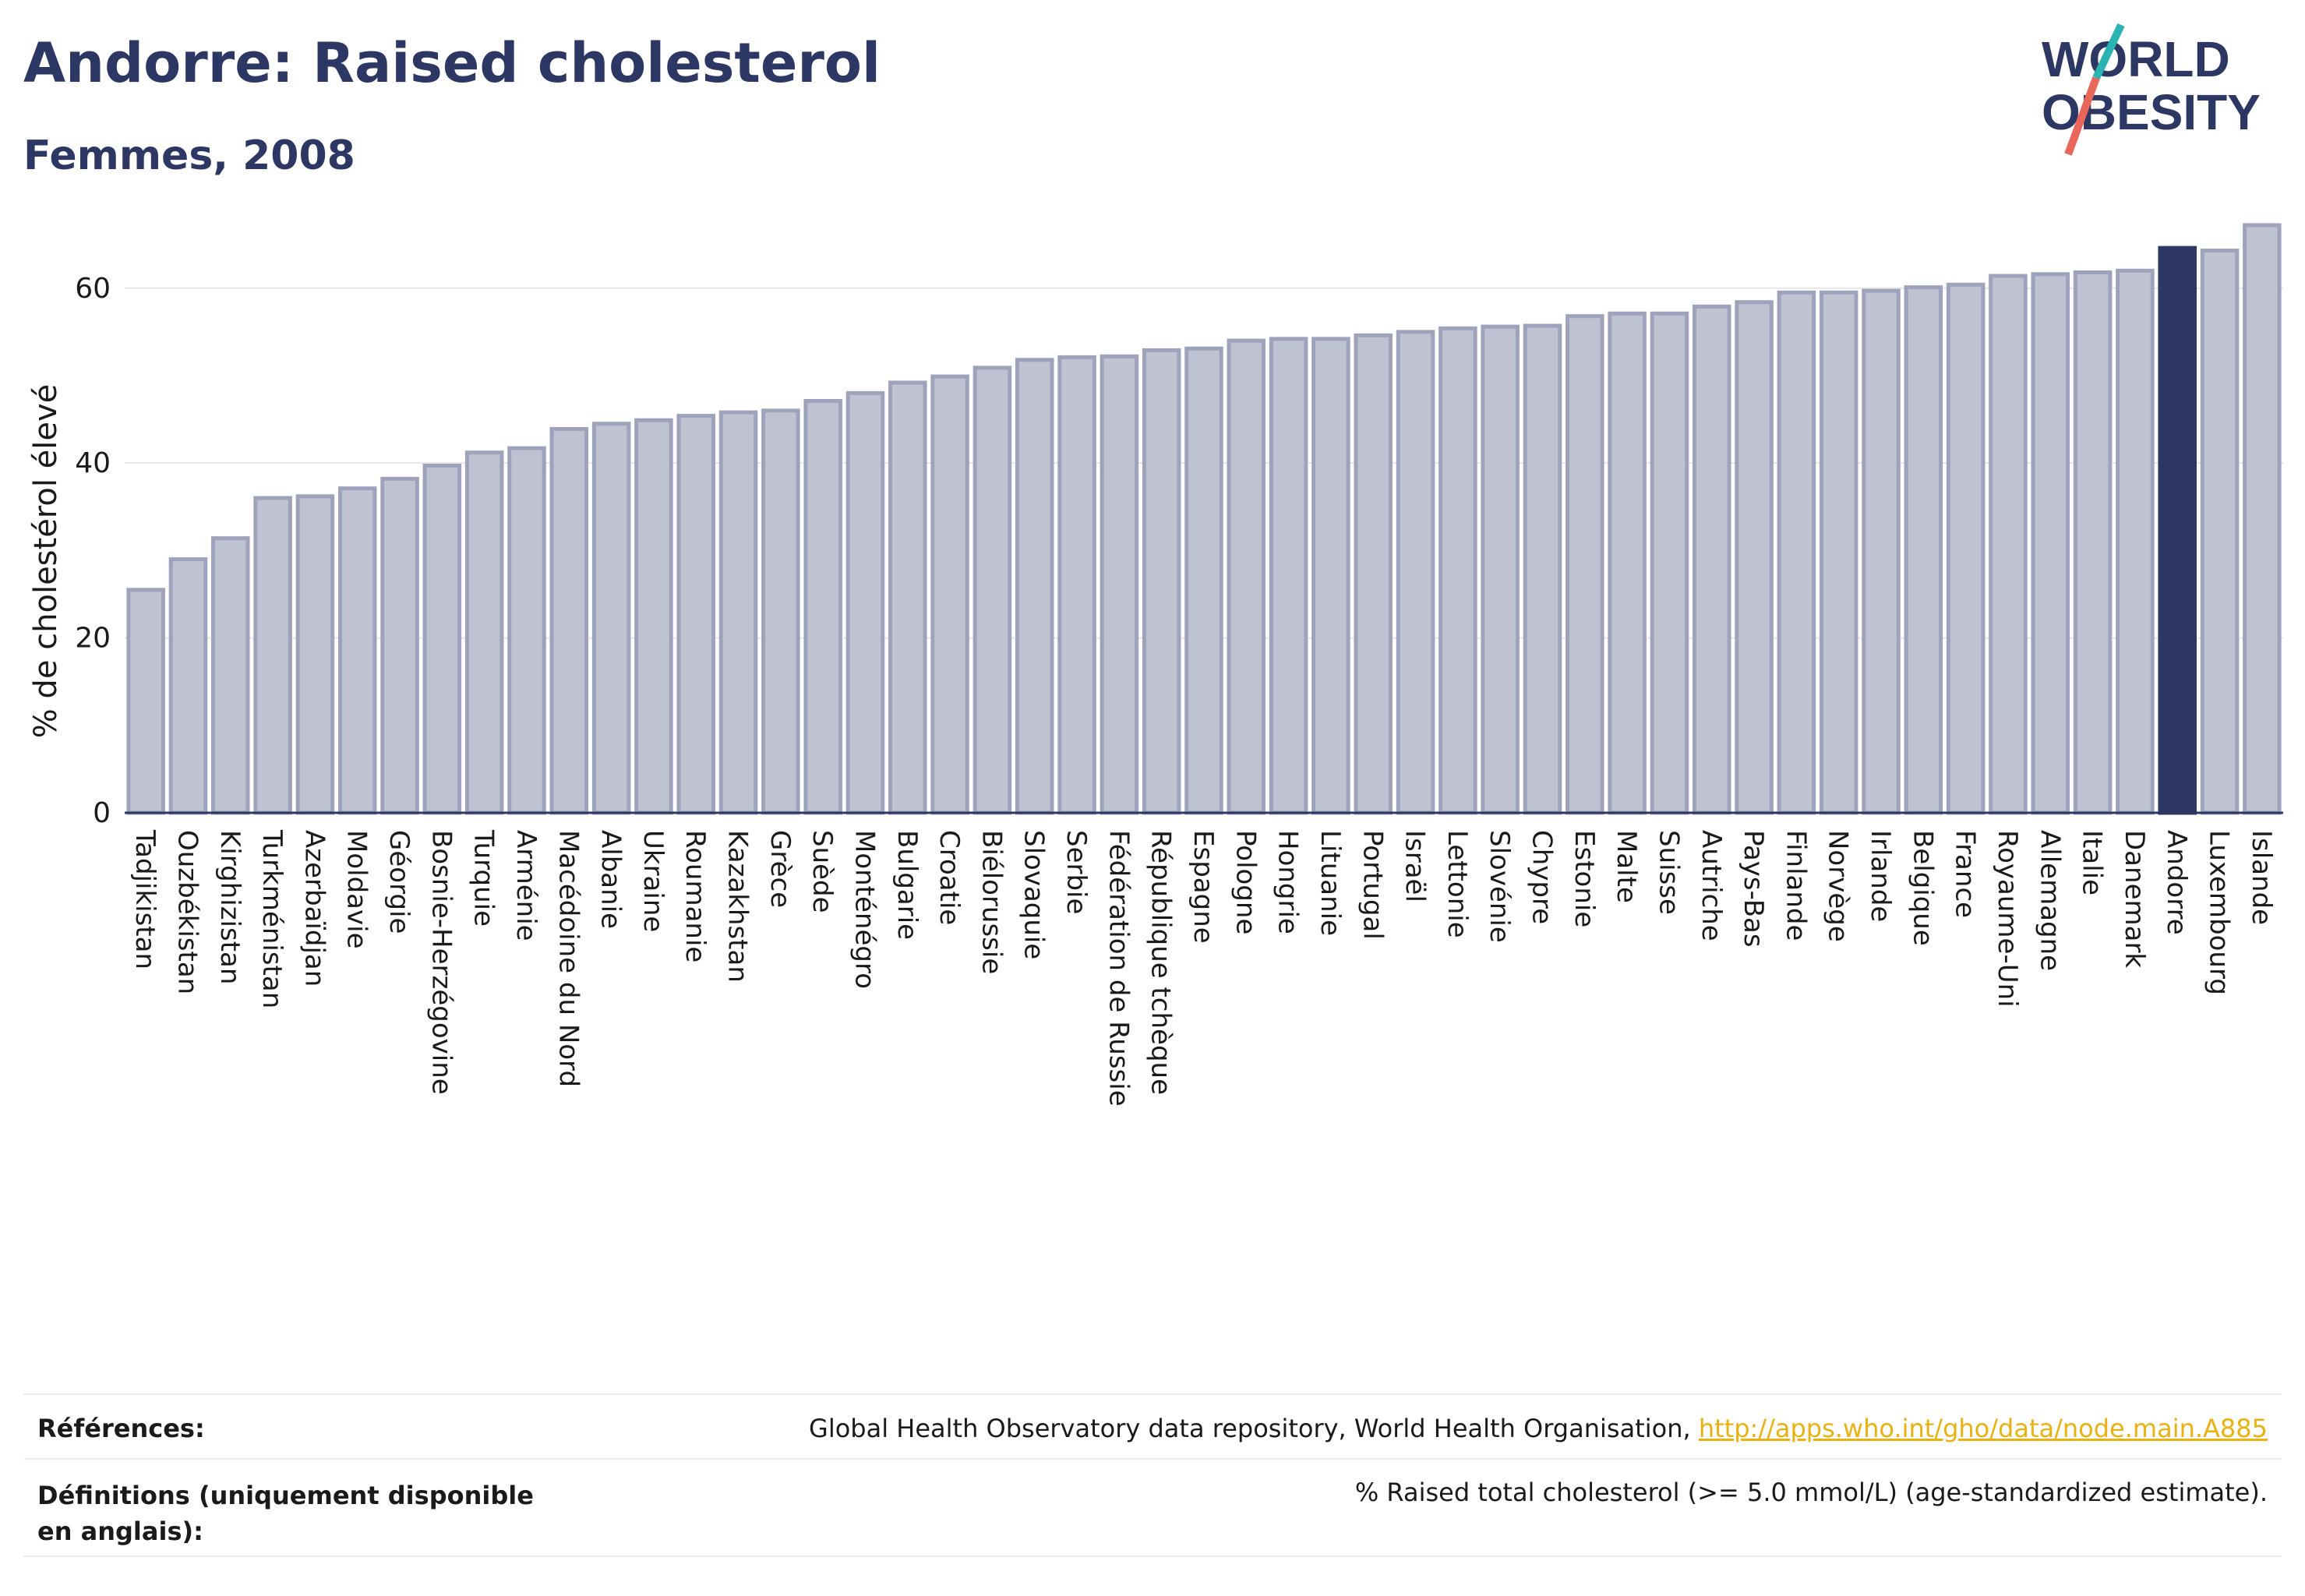 The image size is (2305, 1596). Describe the element at coordinates (2134, 899) in the screenshot. I see `x-tick-label: Danemark` at that location.